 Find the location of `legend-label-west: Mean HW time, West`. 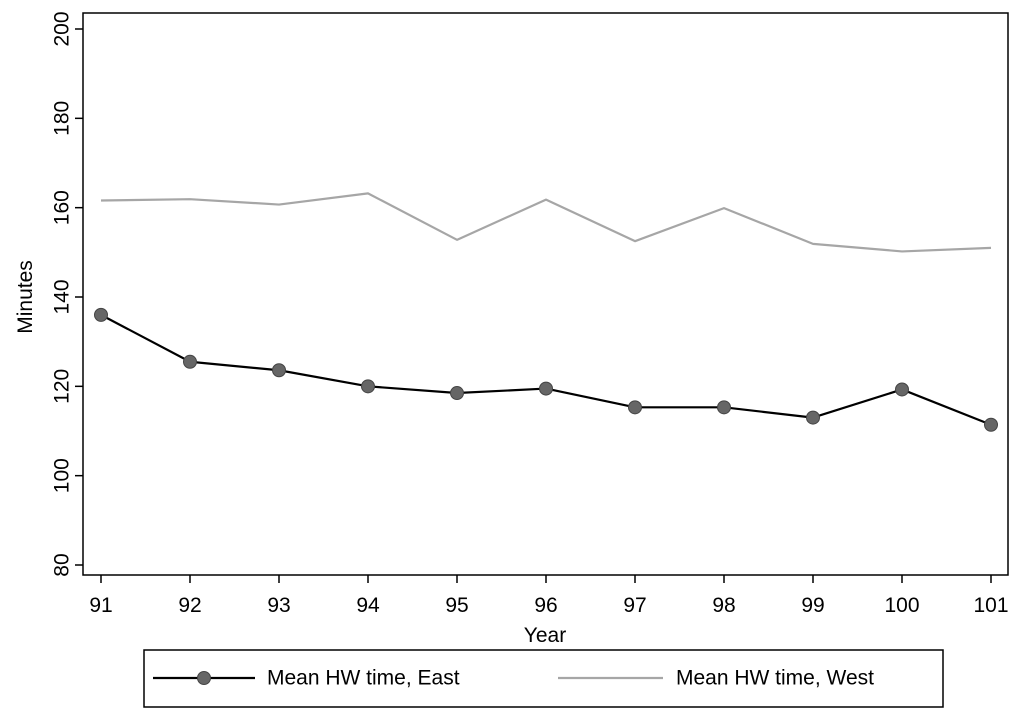

legend-label-west: Mean HW time, West is located at coordinates (775, 678).